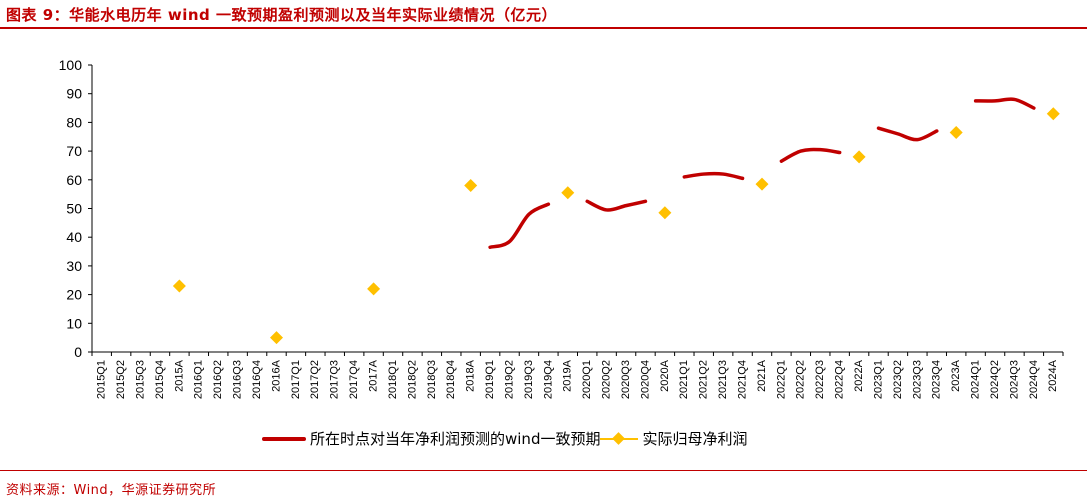  What do you see at coordinates (74, 122) in the screenshot?
I see `y-tick-label: 80` at bounding box center [74, 122].